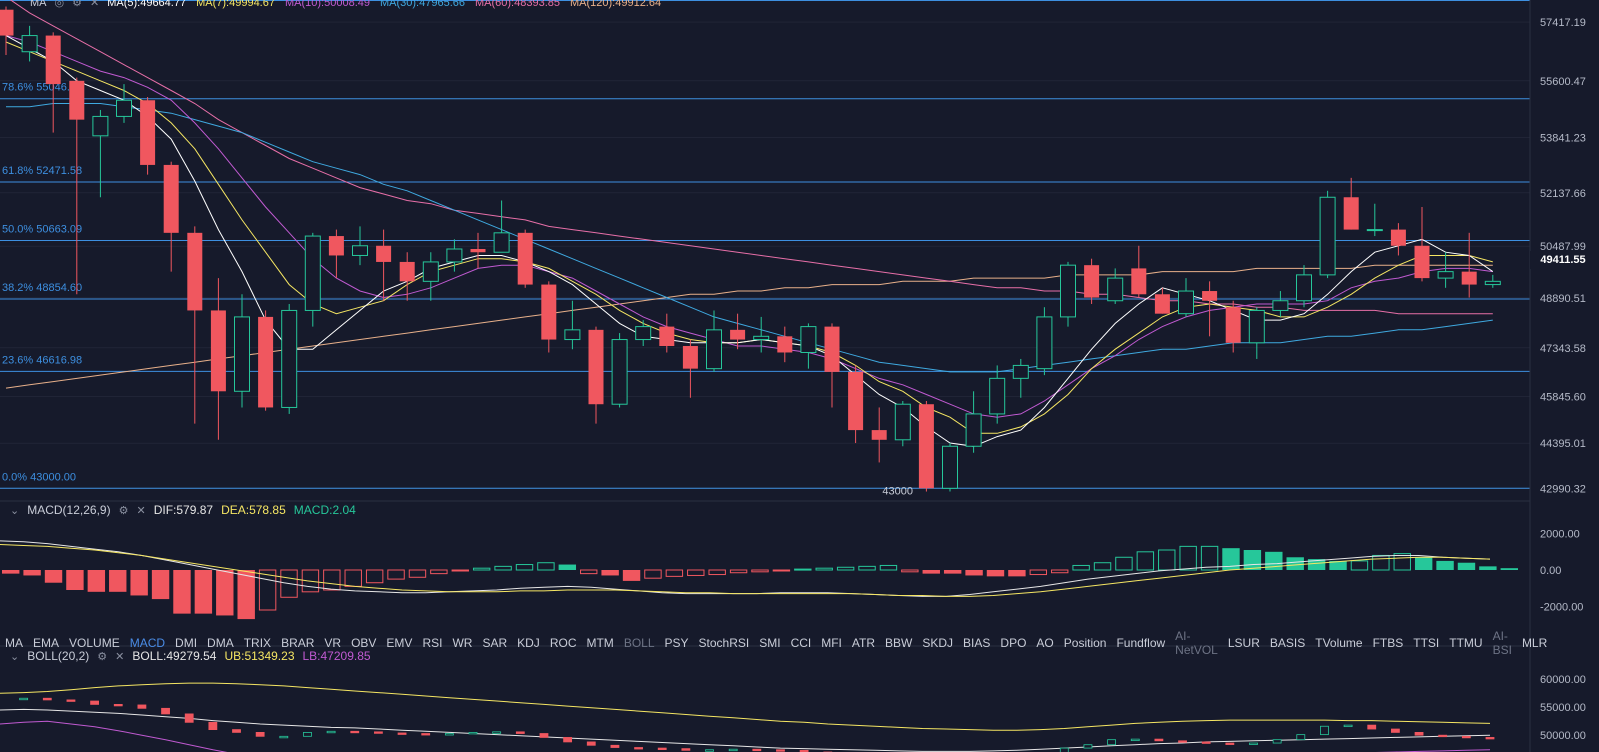 Image resolution: width=1599 pixels, height=752 pixels. What do you see at coordinates (977, 643) in the screenshot?
I see `tab-bias: BIAS` at bounding box center [977, 643].